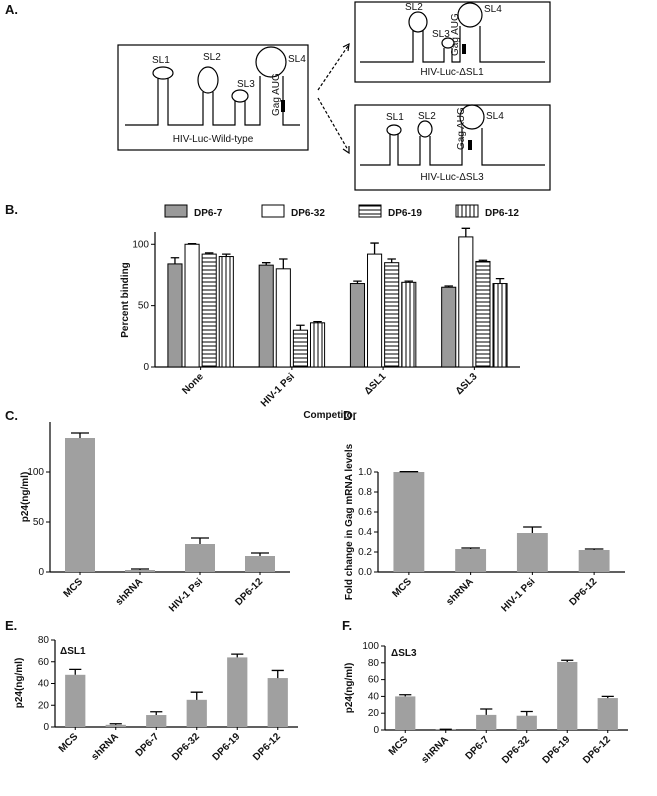  I want to click on construct-name: HIV-Luc-Wild-type, so click(213, 139).